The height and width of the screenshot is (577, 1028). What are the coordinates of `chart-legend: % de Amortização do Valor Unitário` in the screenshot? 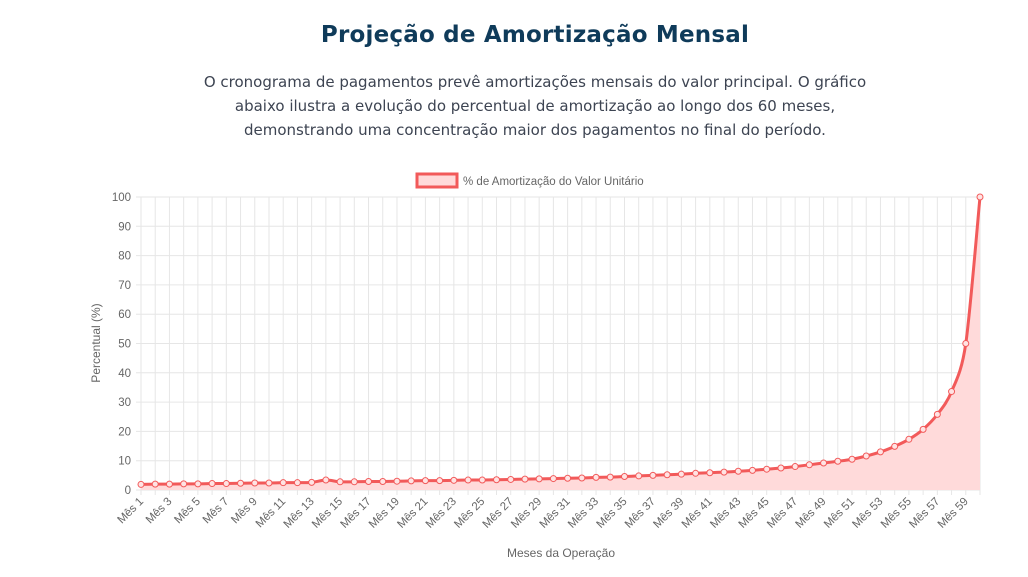 It's located at (529, 180).